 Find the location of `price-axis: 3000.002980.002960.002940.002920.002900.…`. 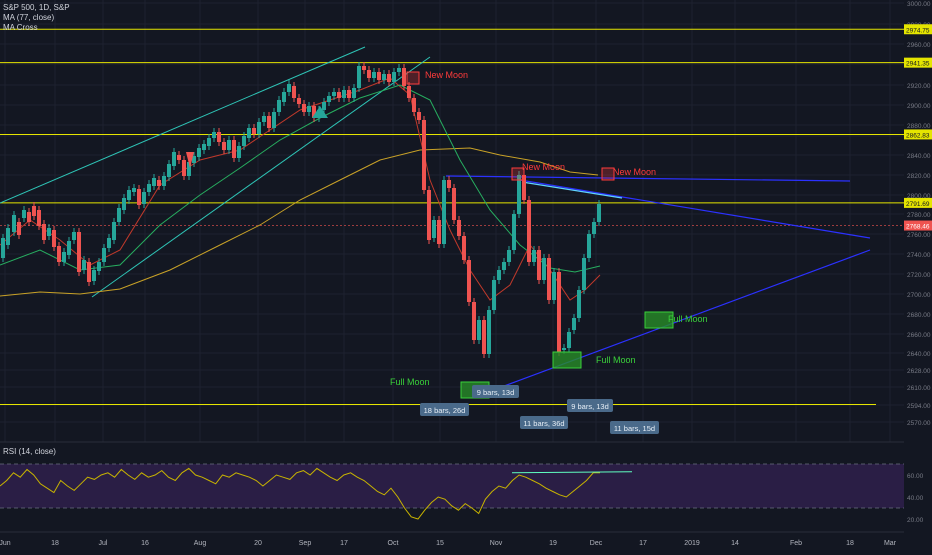

price-axis: 3000.002980.002960.002940.002920.002900.… is located at coordinates (918, 275).